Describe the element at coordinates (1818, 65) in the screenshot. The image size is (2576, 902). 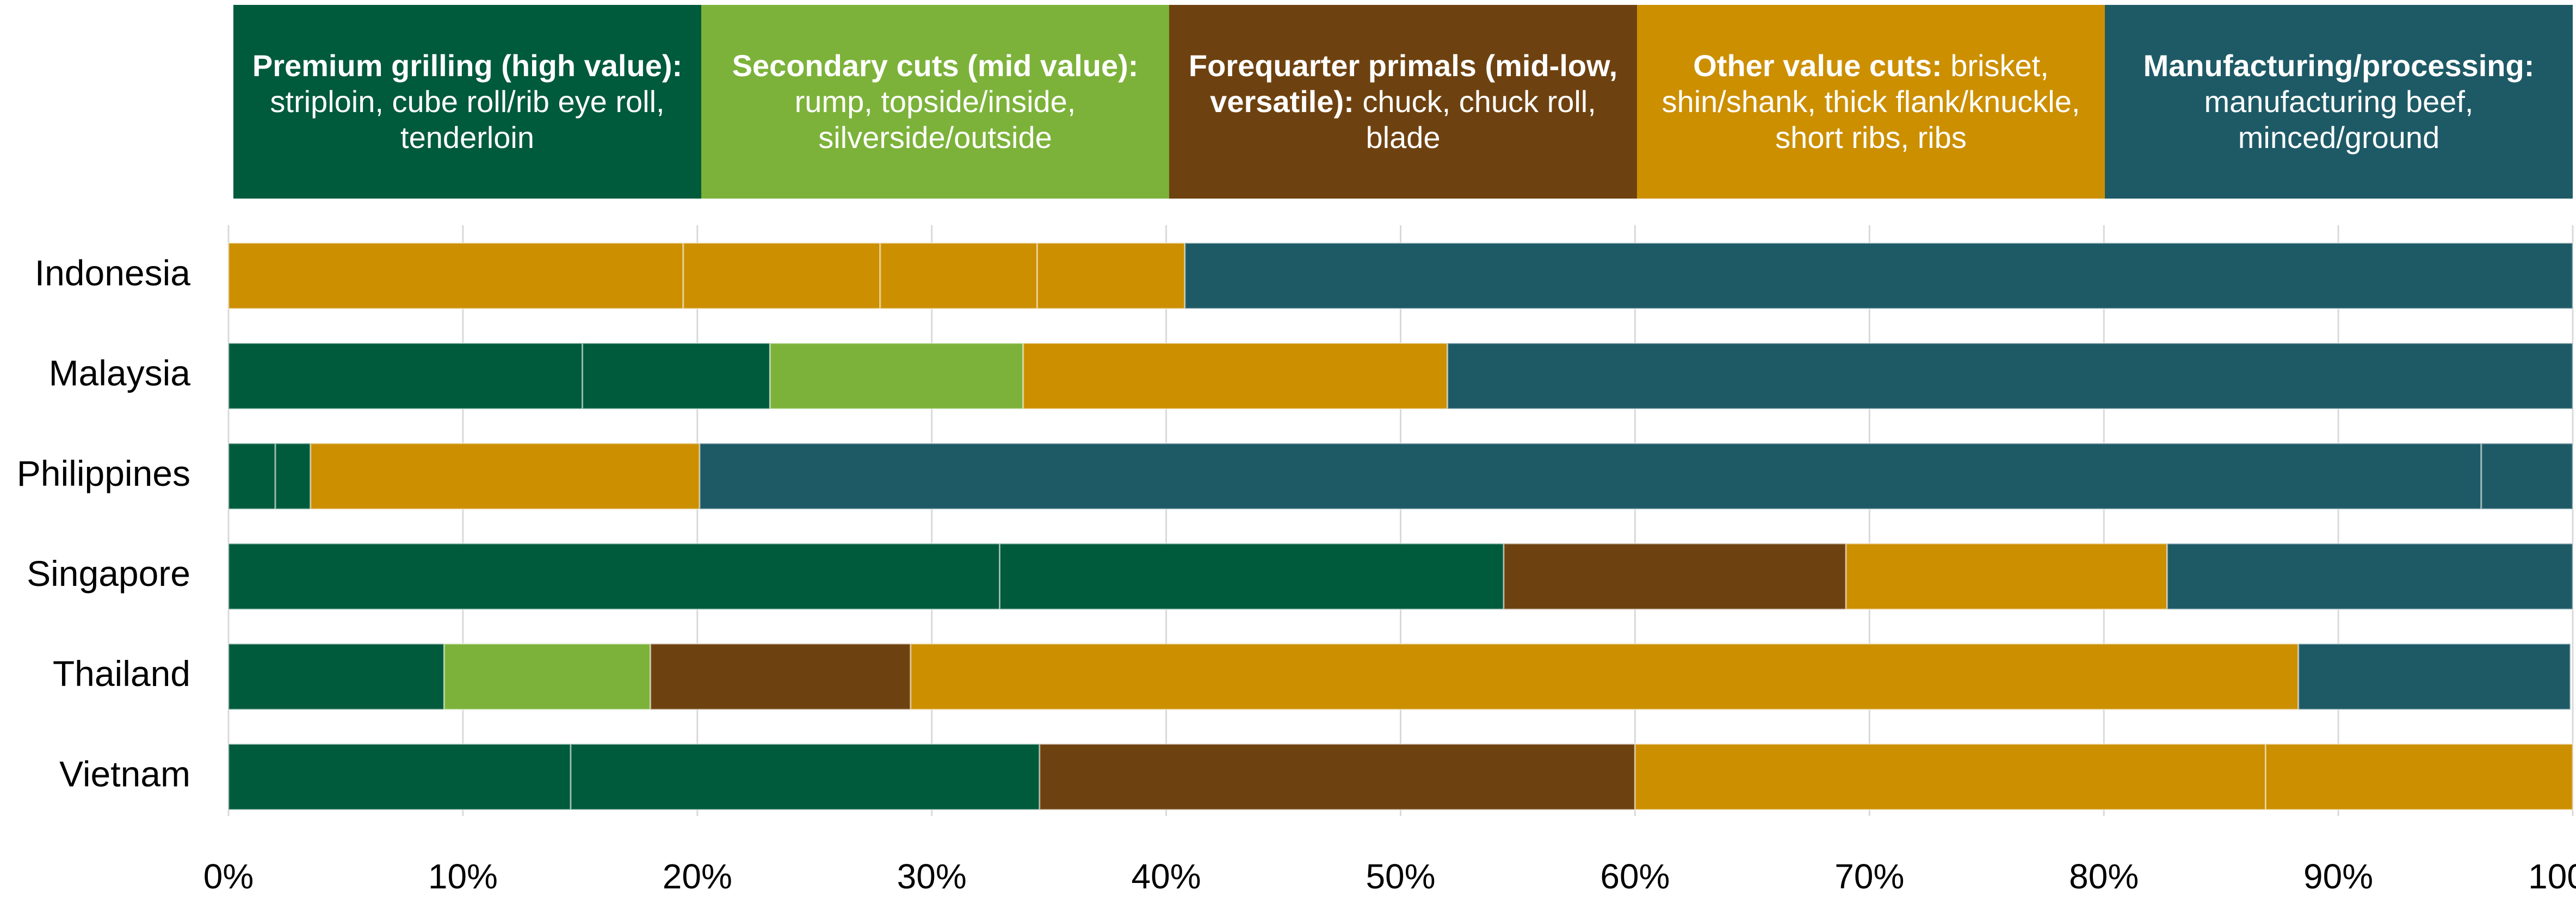
I see `legend-name: Other value cuts:` at that location.